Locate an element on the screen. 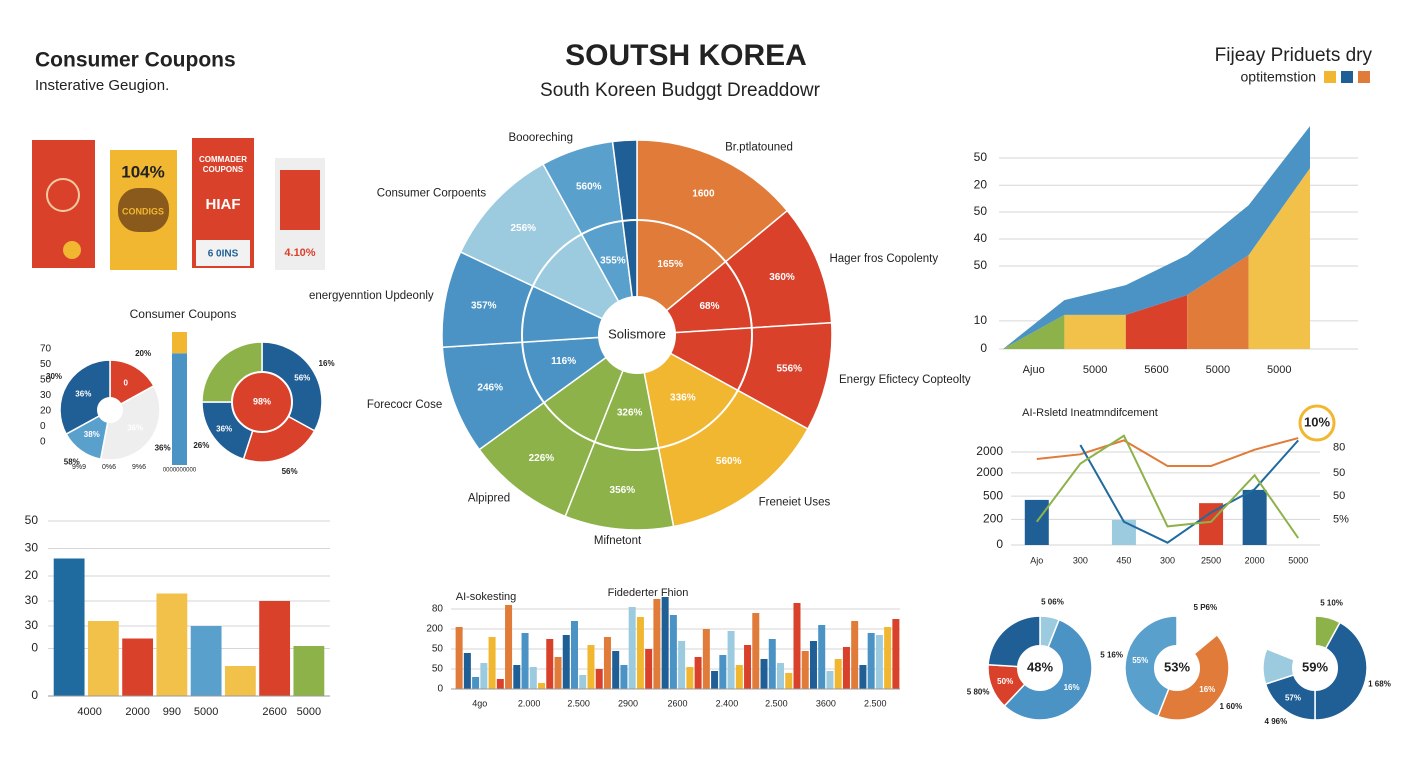 This screenshot has height=768, width=1408. value-label: 5 06% is located at coordinates (1052, 602).